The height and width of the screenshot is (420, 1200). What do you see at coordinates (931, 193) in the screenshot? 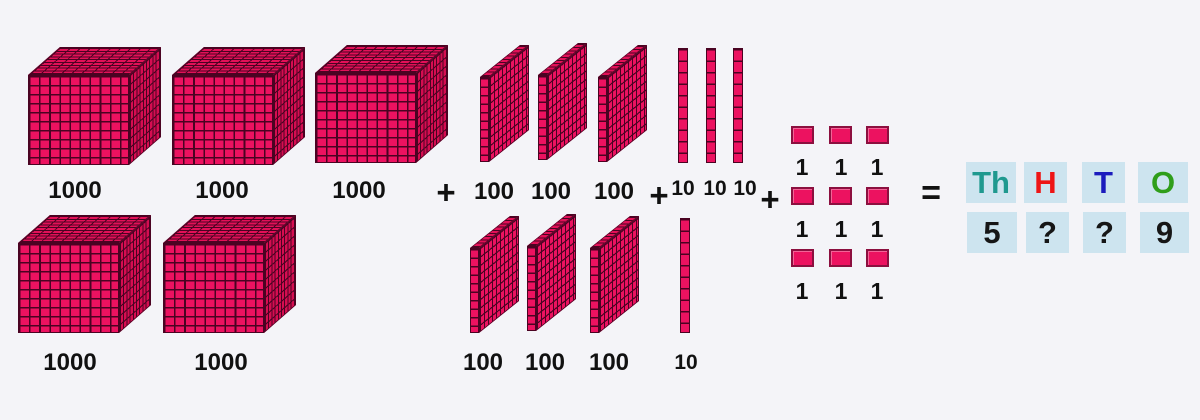
I see `equals-sign: =` at bounding box center [931, 193].